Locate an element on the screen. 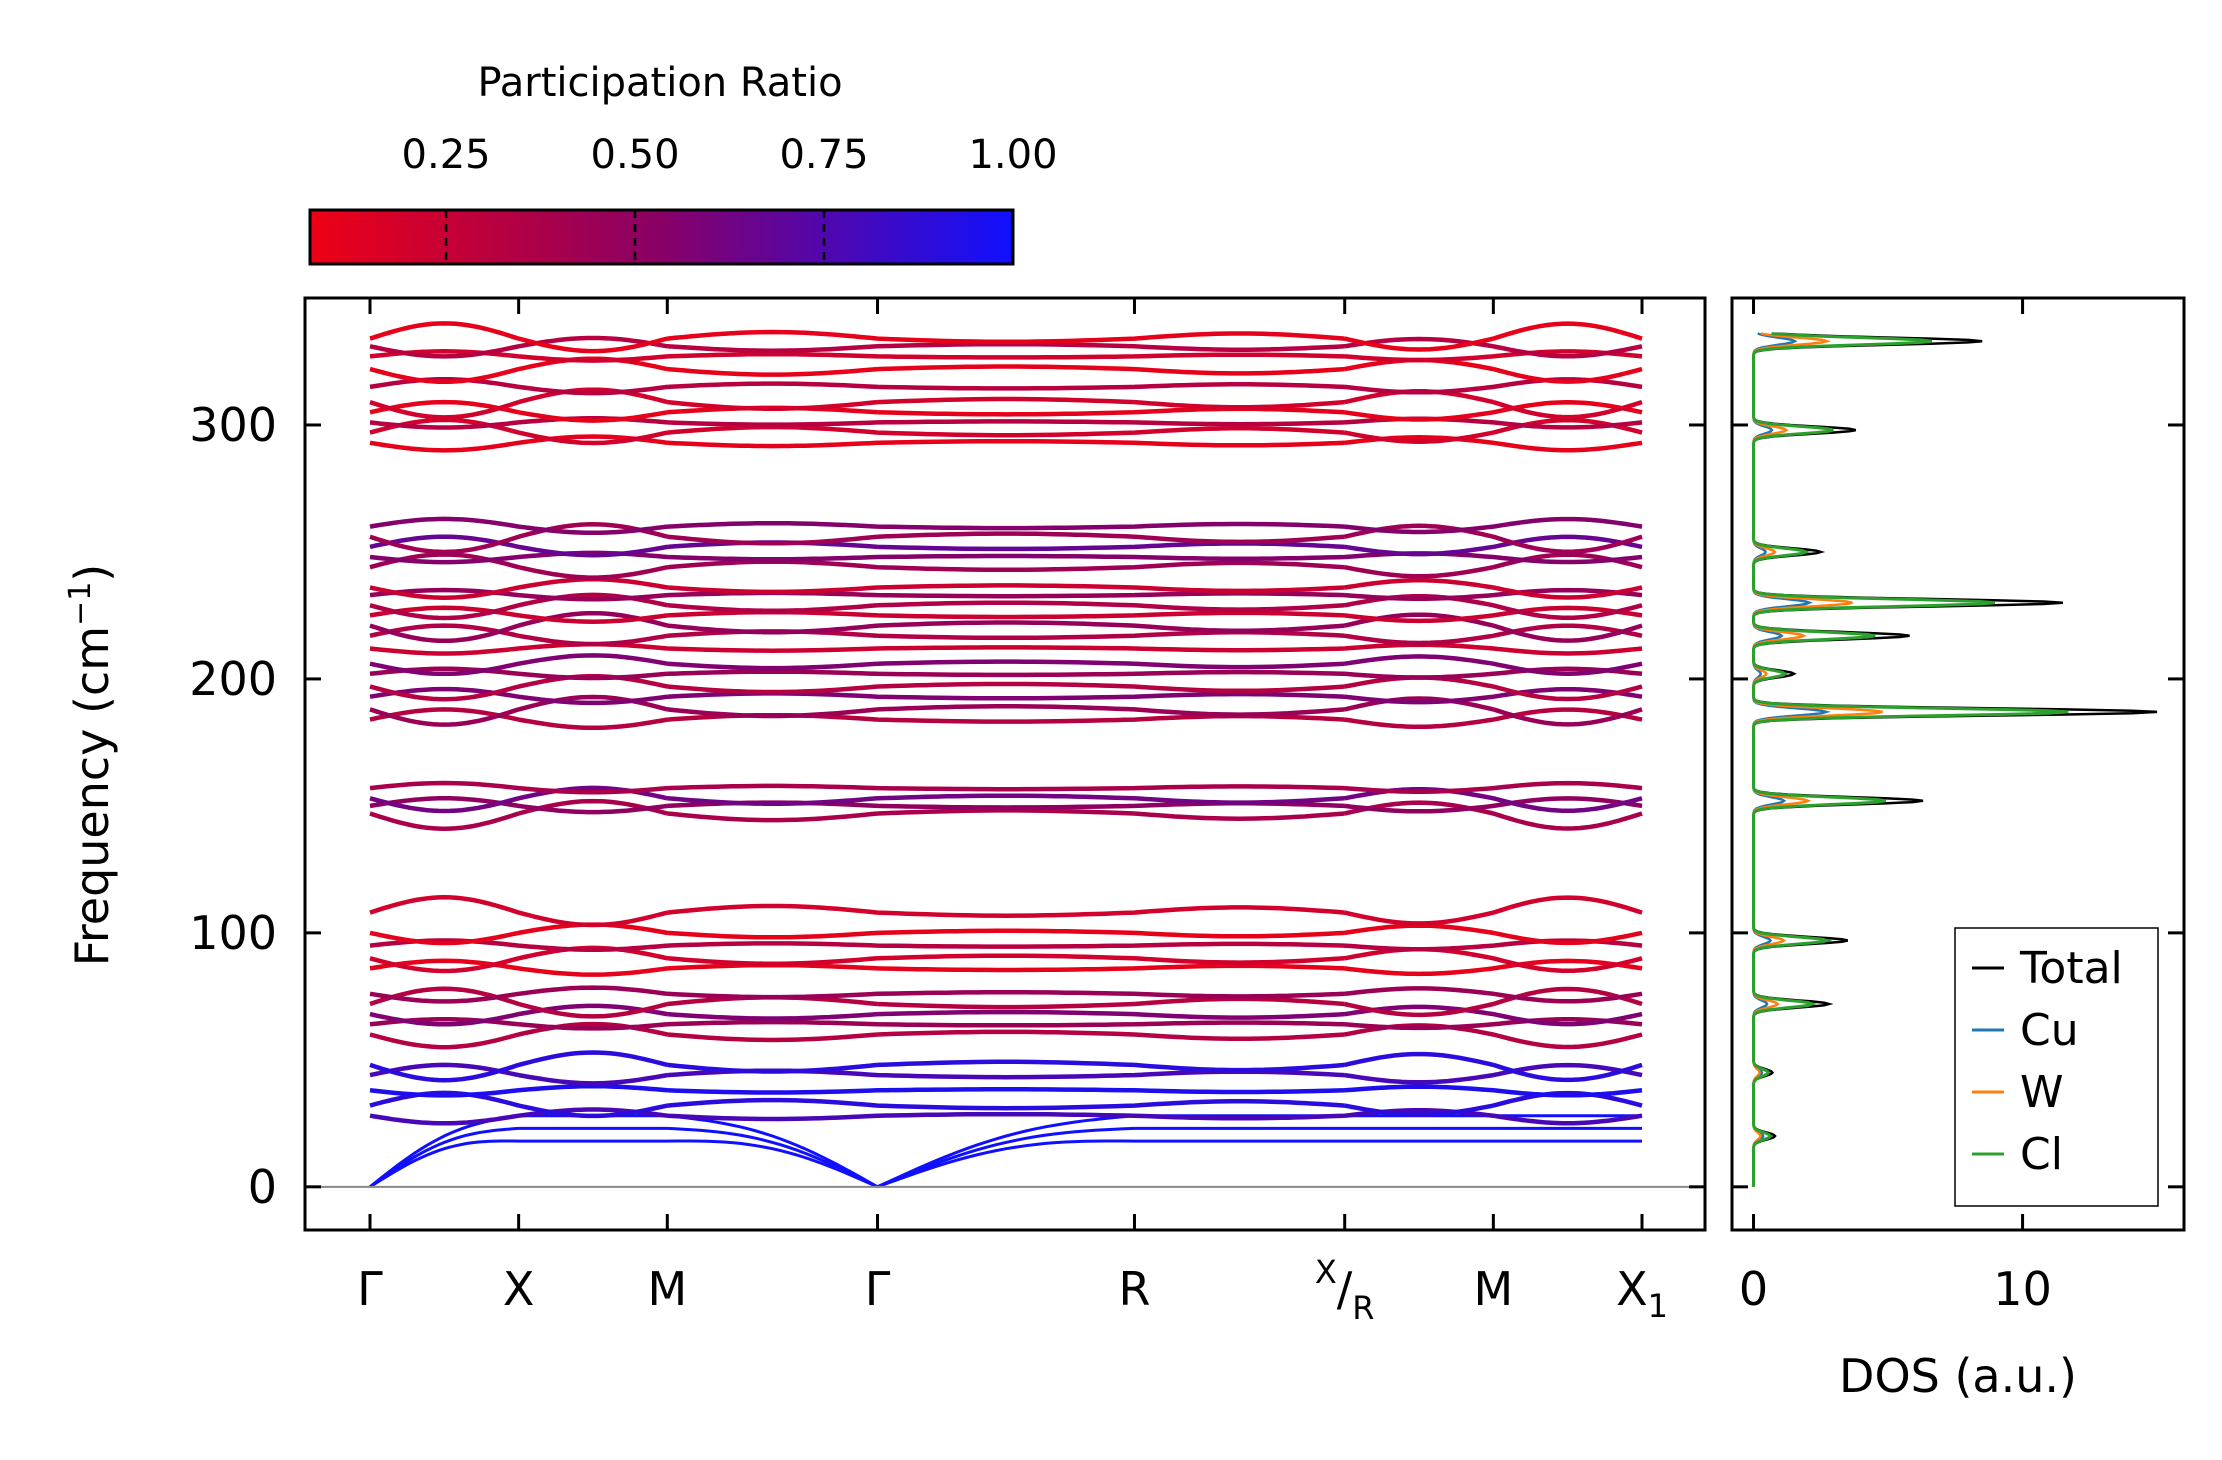  dos-x-axis-title: DOS (a.u.) is located at coordinates (1958, 1376).